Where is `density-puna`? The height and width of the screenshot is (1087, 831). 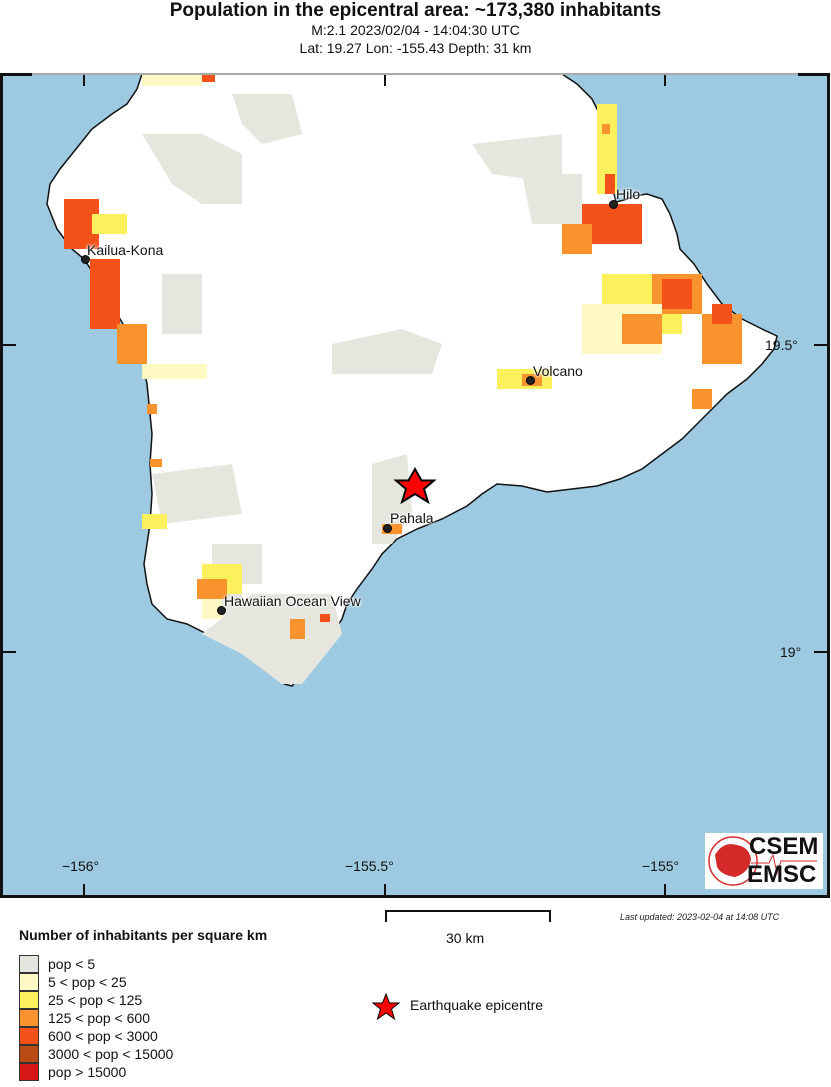
density-puna is located at coordinates (662, 341).